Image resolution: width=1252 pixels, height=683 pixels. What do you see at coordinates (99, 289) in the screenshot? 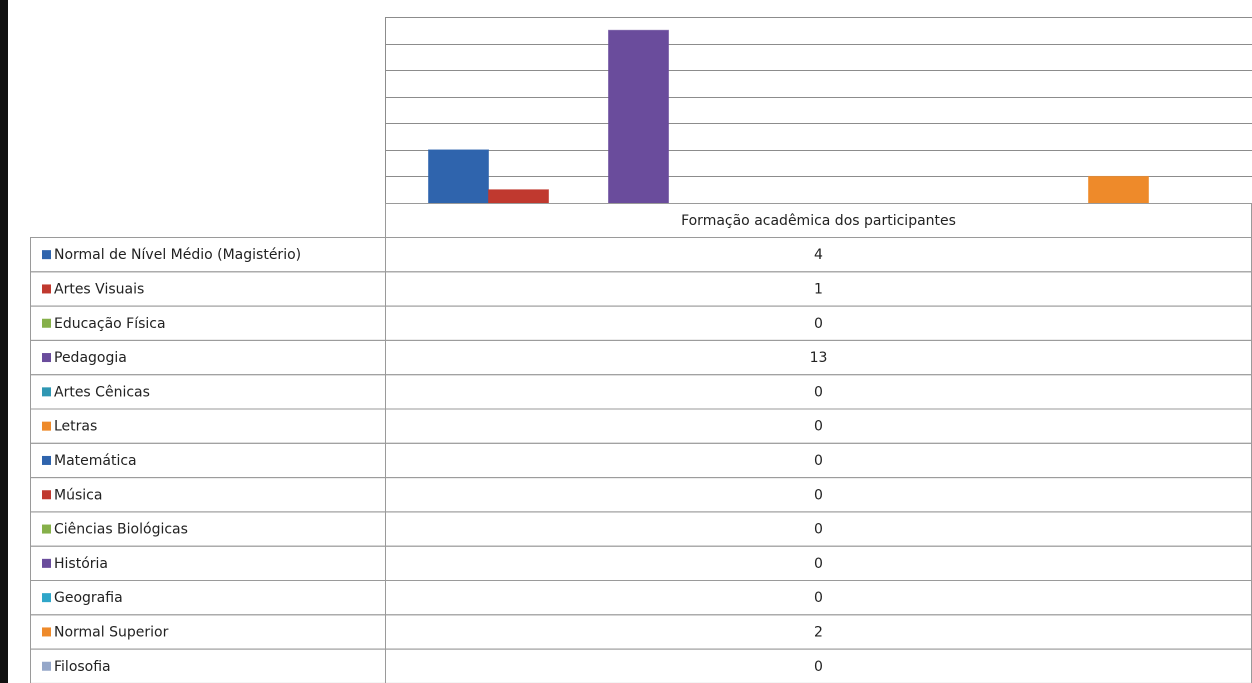
I see `legend-label: Artes Visuais` at bounding box center [99, 289].